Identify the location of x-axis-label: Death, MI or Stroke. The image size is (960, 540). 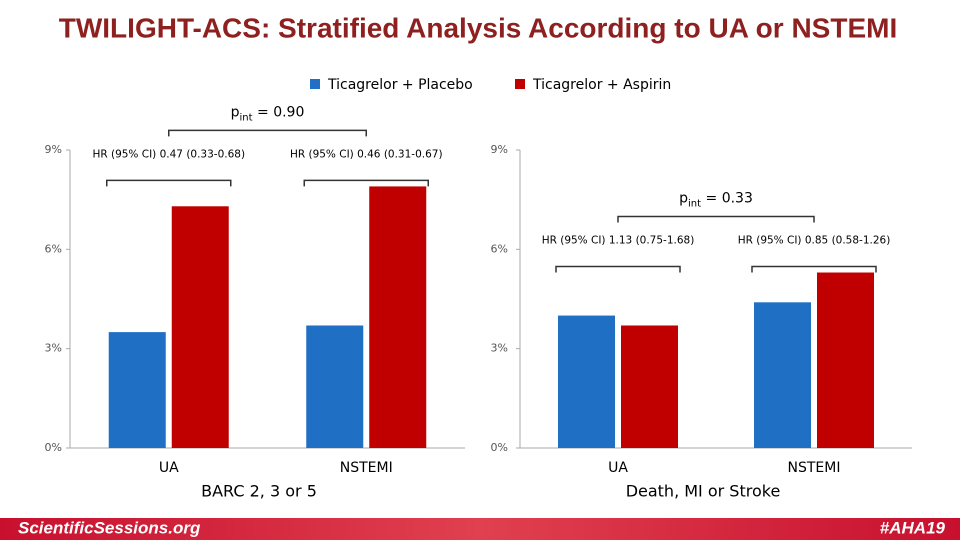
(703, 491).